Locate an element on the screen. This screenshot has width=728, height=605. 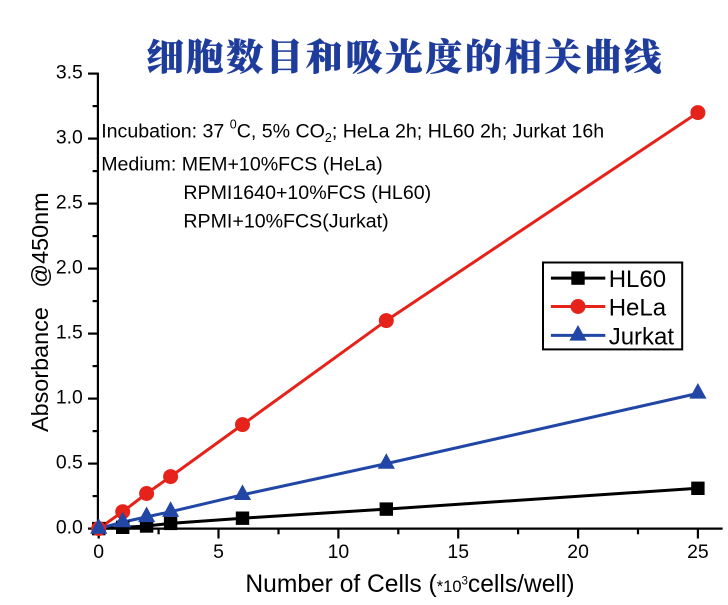
svg-text: 2.0 is located at coordinates (69, 268).